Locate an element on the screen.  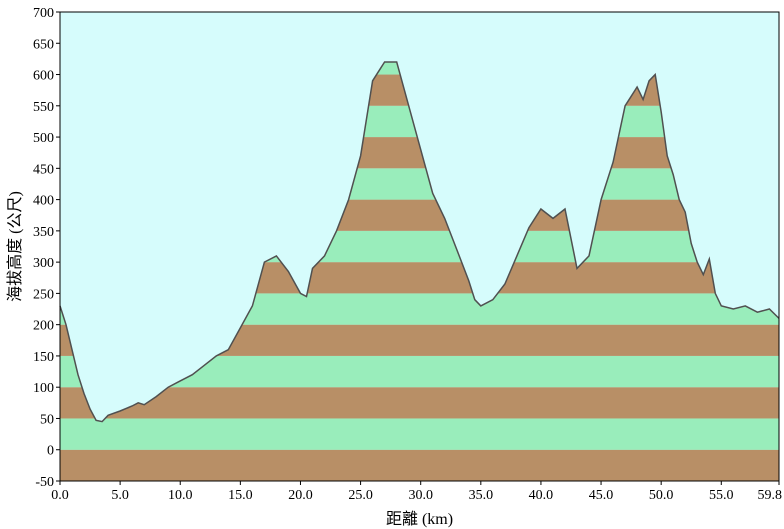
x-axis-title: 距離 (km) is located at coordinates (419, 519).